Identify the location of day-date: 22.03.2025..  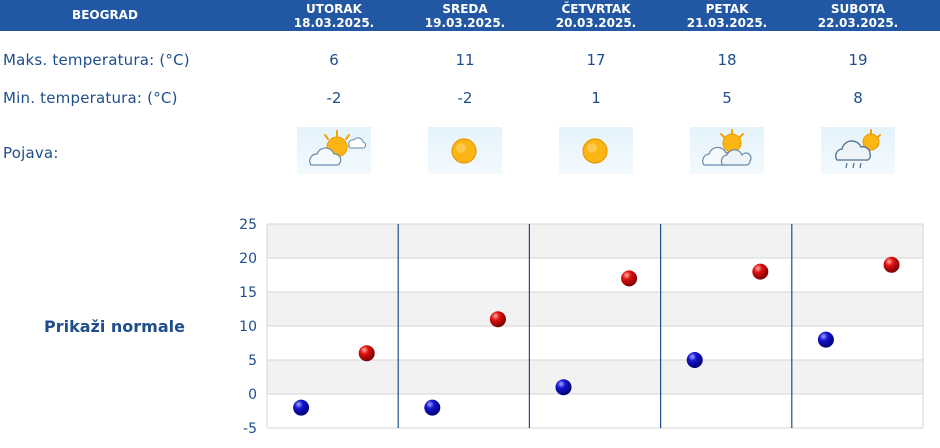
(858, 23).